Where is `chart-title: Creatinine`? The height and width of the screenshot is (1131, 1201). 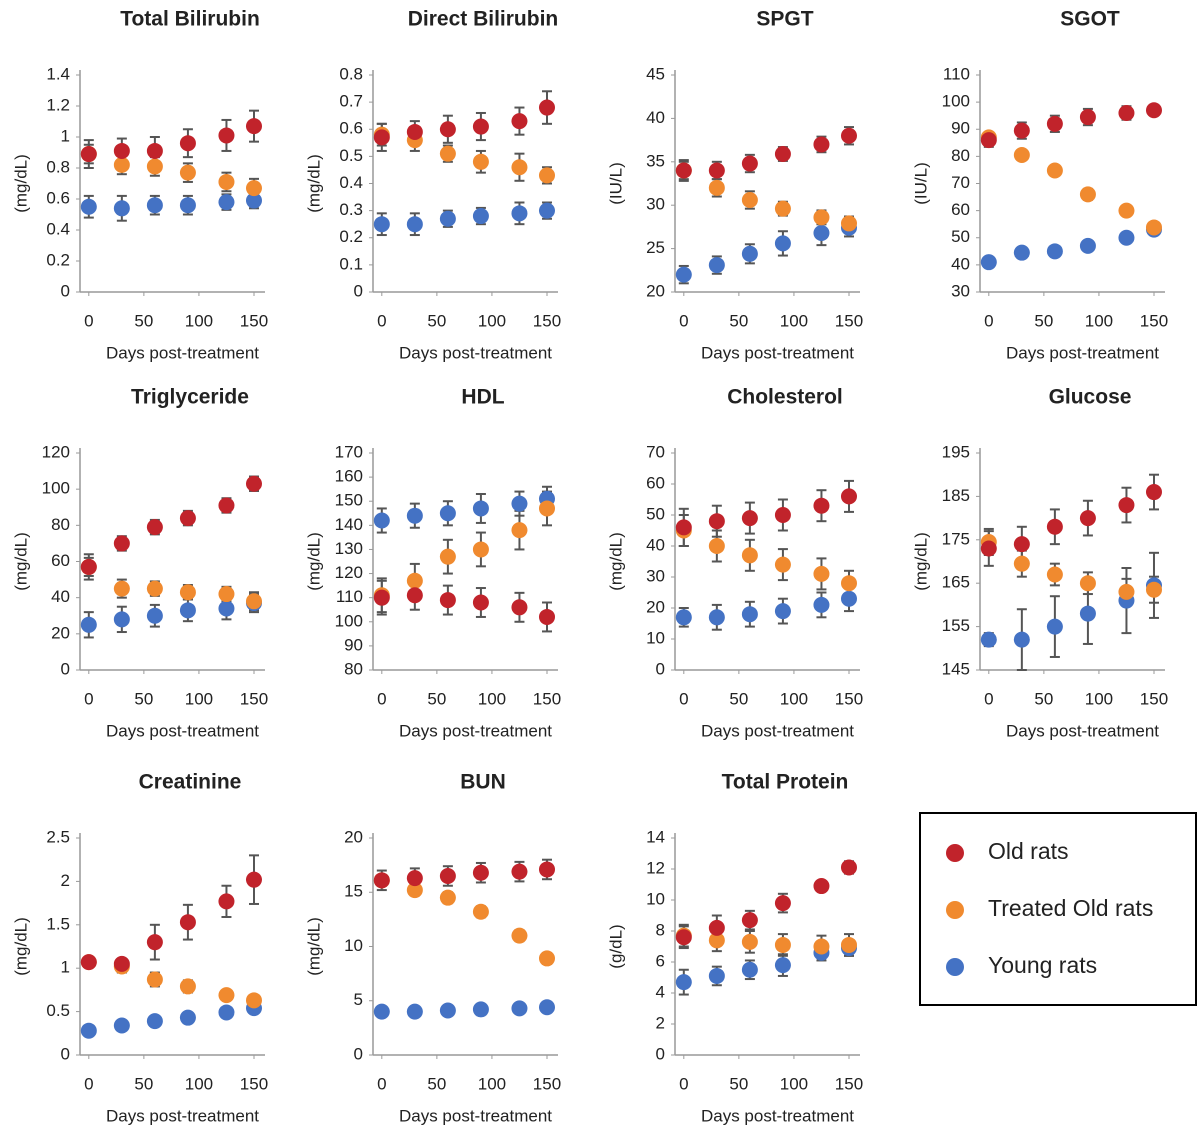
chart-title: Creatinine is located at coordinates (190, 782).